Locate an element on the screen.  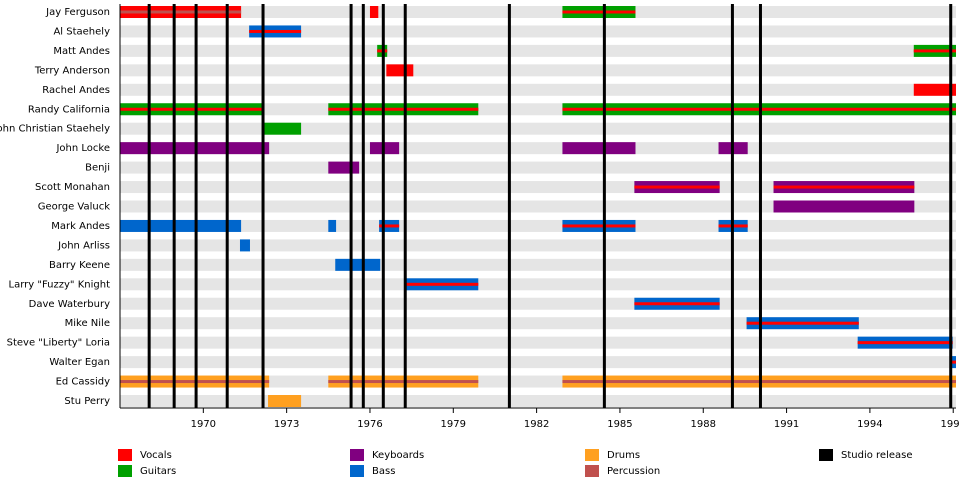
legend-label: Bass is located at coordinates (383, 471).